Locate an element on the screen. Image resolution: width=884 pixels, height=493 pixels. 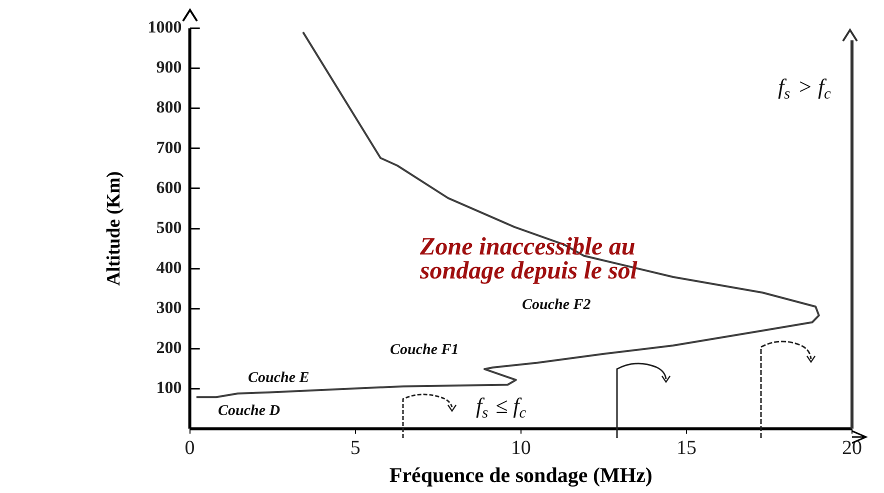
annotation: Couche D is located at coordinates (249, 410).